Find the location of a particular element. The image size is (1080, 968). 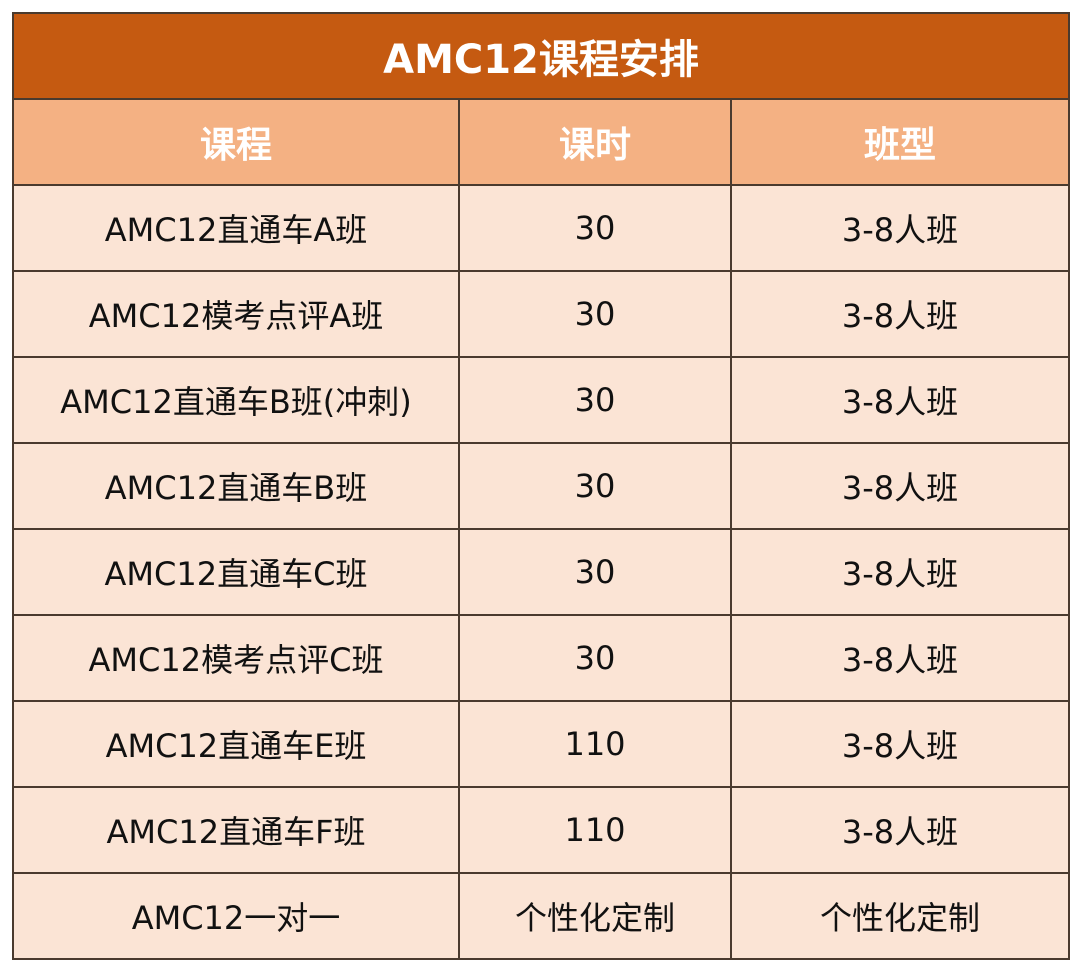

cell-course: AMC12直通车A班 is located at coordinates (236, 228).